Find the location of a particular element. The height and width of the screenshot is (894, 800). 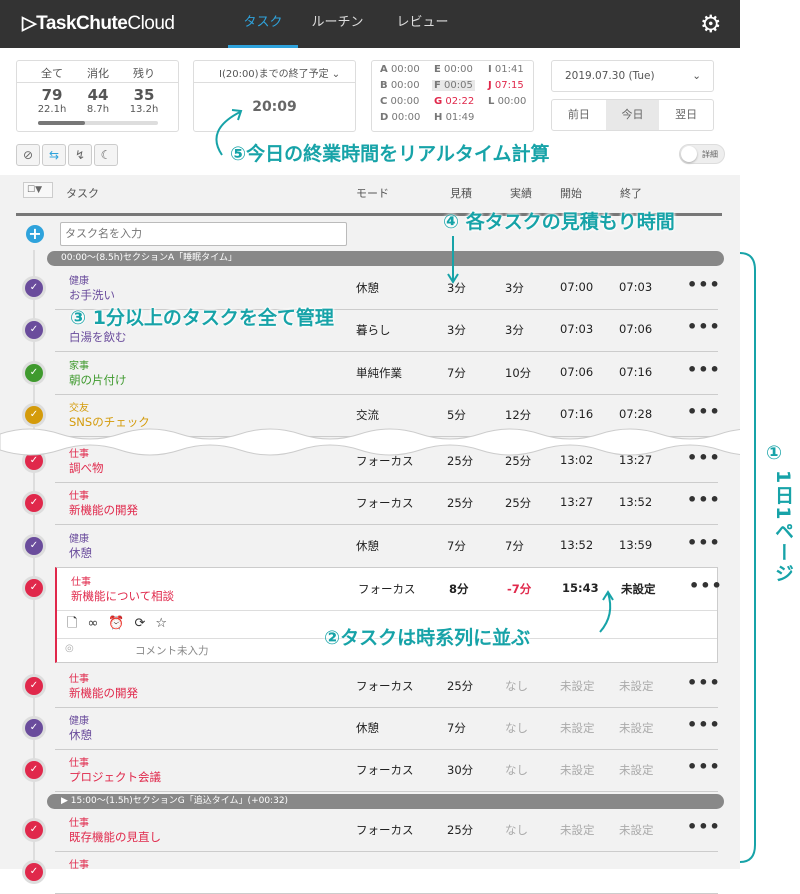

section-time-E: E 00:00 is located at coordinates (453, 69).